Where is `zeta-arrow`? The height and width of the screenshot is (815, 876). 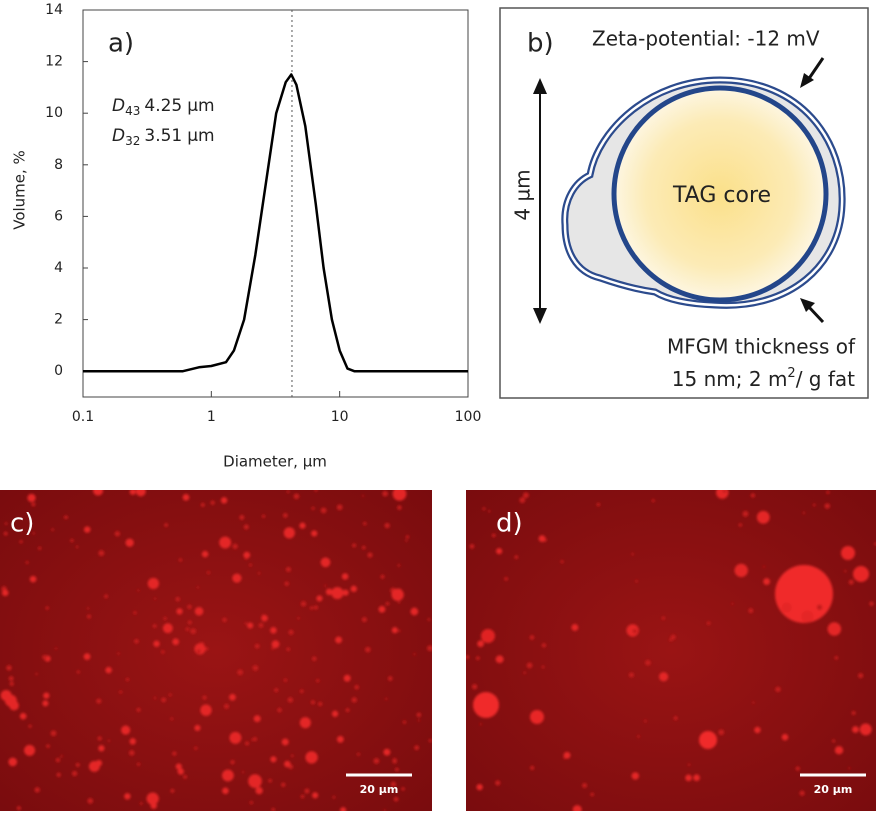 zeta-arrow is located at coordinates (815, 69).